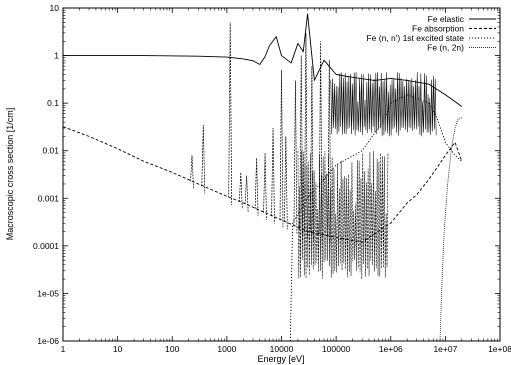  What do you see at coordinates (445, 48) in the screenshot?
I see `legend-label-fe-n-2n: Fe (n, 2n)` at bounding box center [445, 48].